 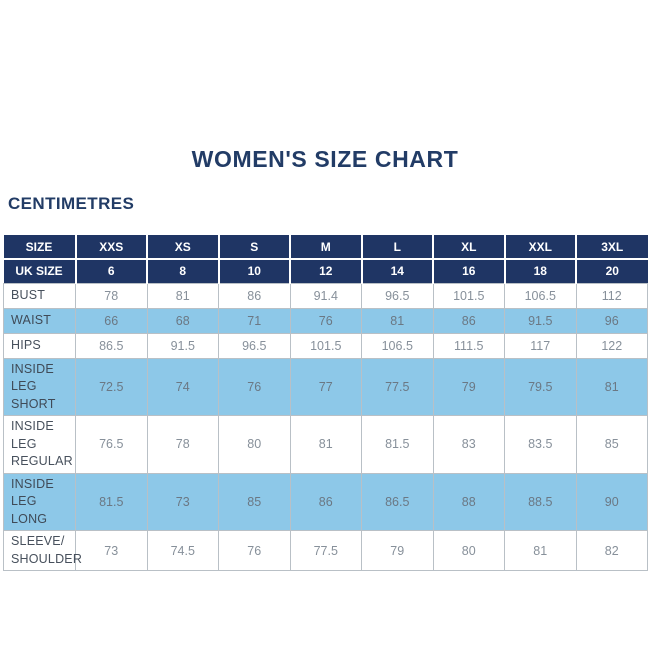 I want to click on row-label: INSIDE LEG LONG, so click(x=39, y=501).